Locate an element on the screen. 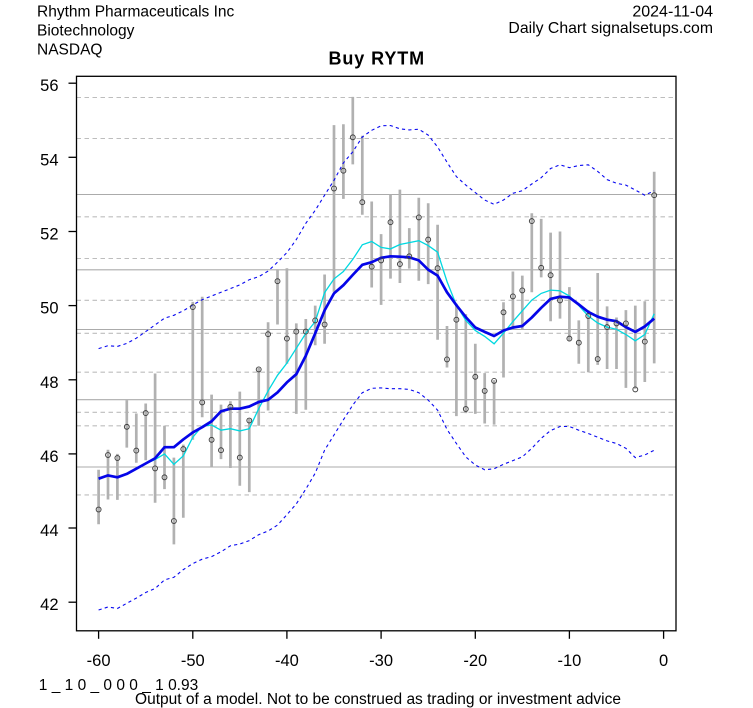 The width and height of the screenshot is (753, 708). svg-text: -60 is located at coordinates (99, 661).